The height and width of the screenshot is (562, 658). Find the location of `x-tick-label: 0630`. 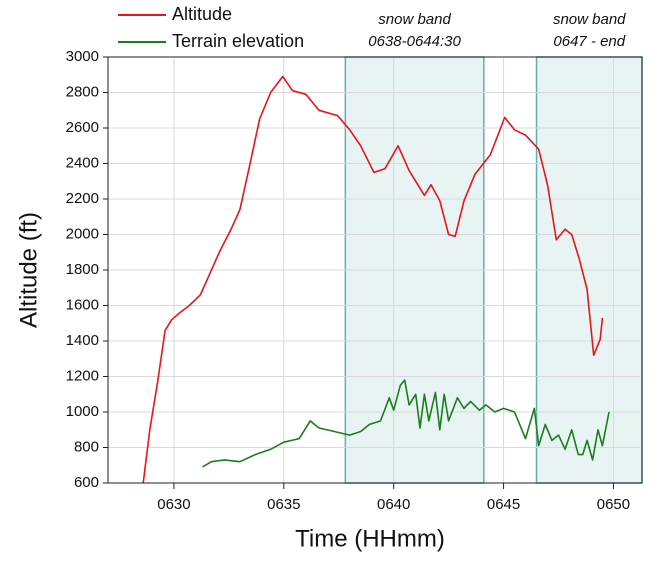

x-tick-label: 0630 is located at coordinates (173, 504).